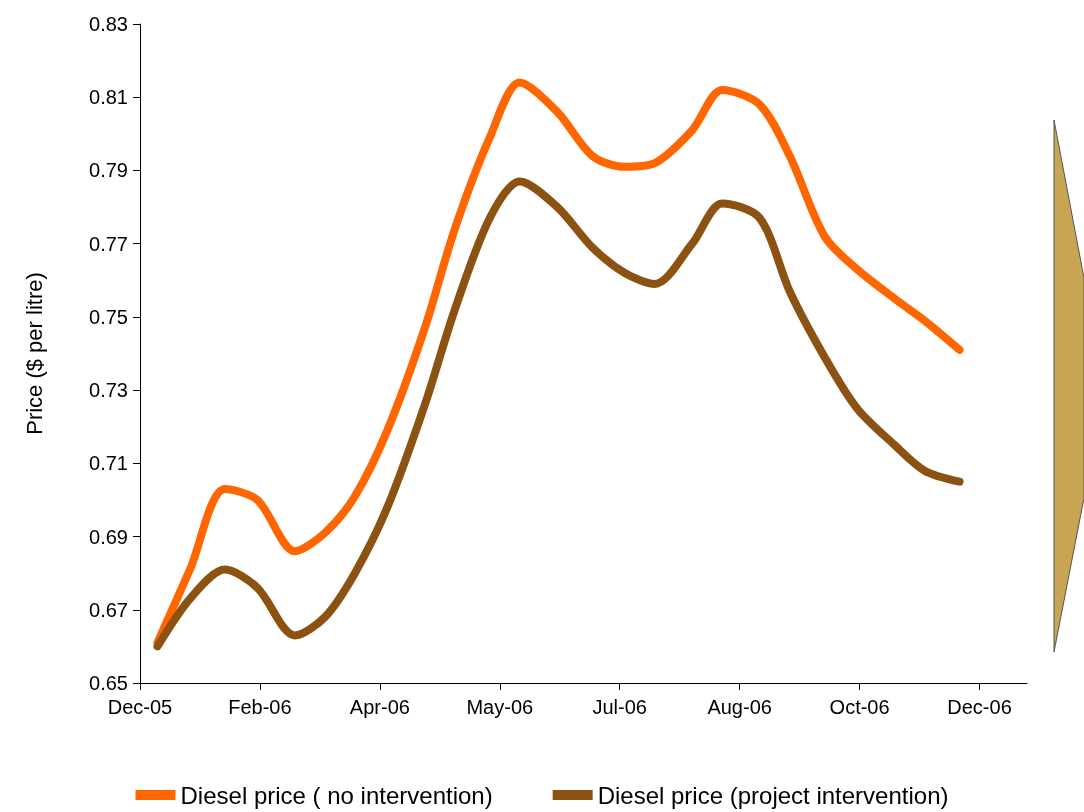 The height and width of the screenshot is (812, 1084). What do you see at coordinates (979, 707) in the screenshot?
I see `x-tick-label: Dec-06` at bounding box center [979, 707].